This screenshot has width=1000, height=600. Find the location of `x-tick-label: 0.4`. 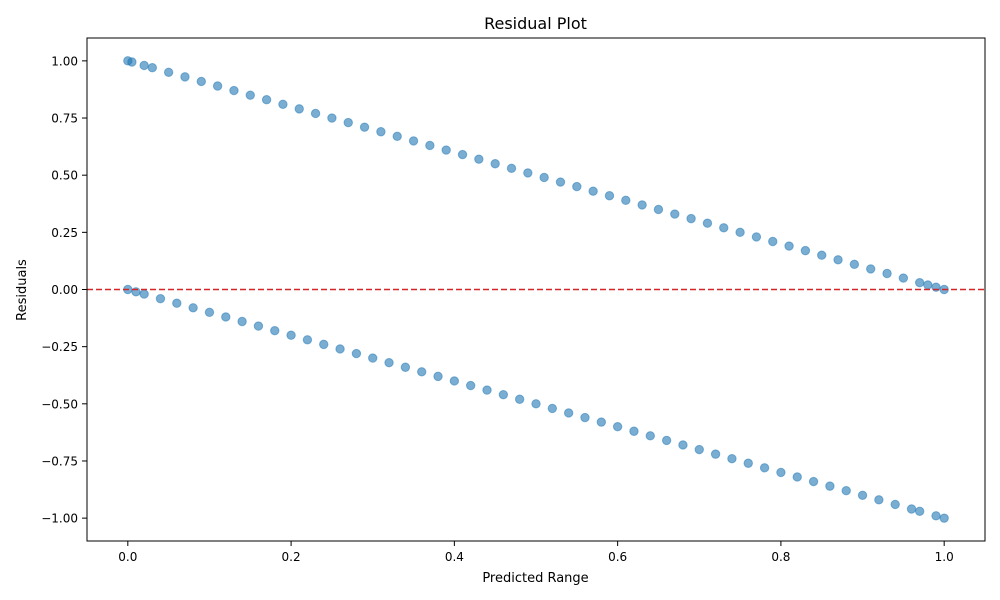

x-tick-label: 0.4 is located at coordinates (454, 557).